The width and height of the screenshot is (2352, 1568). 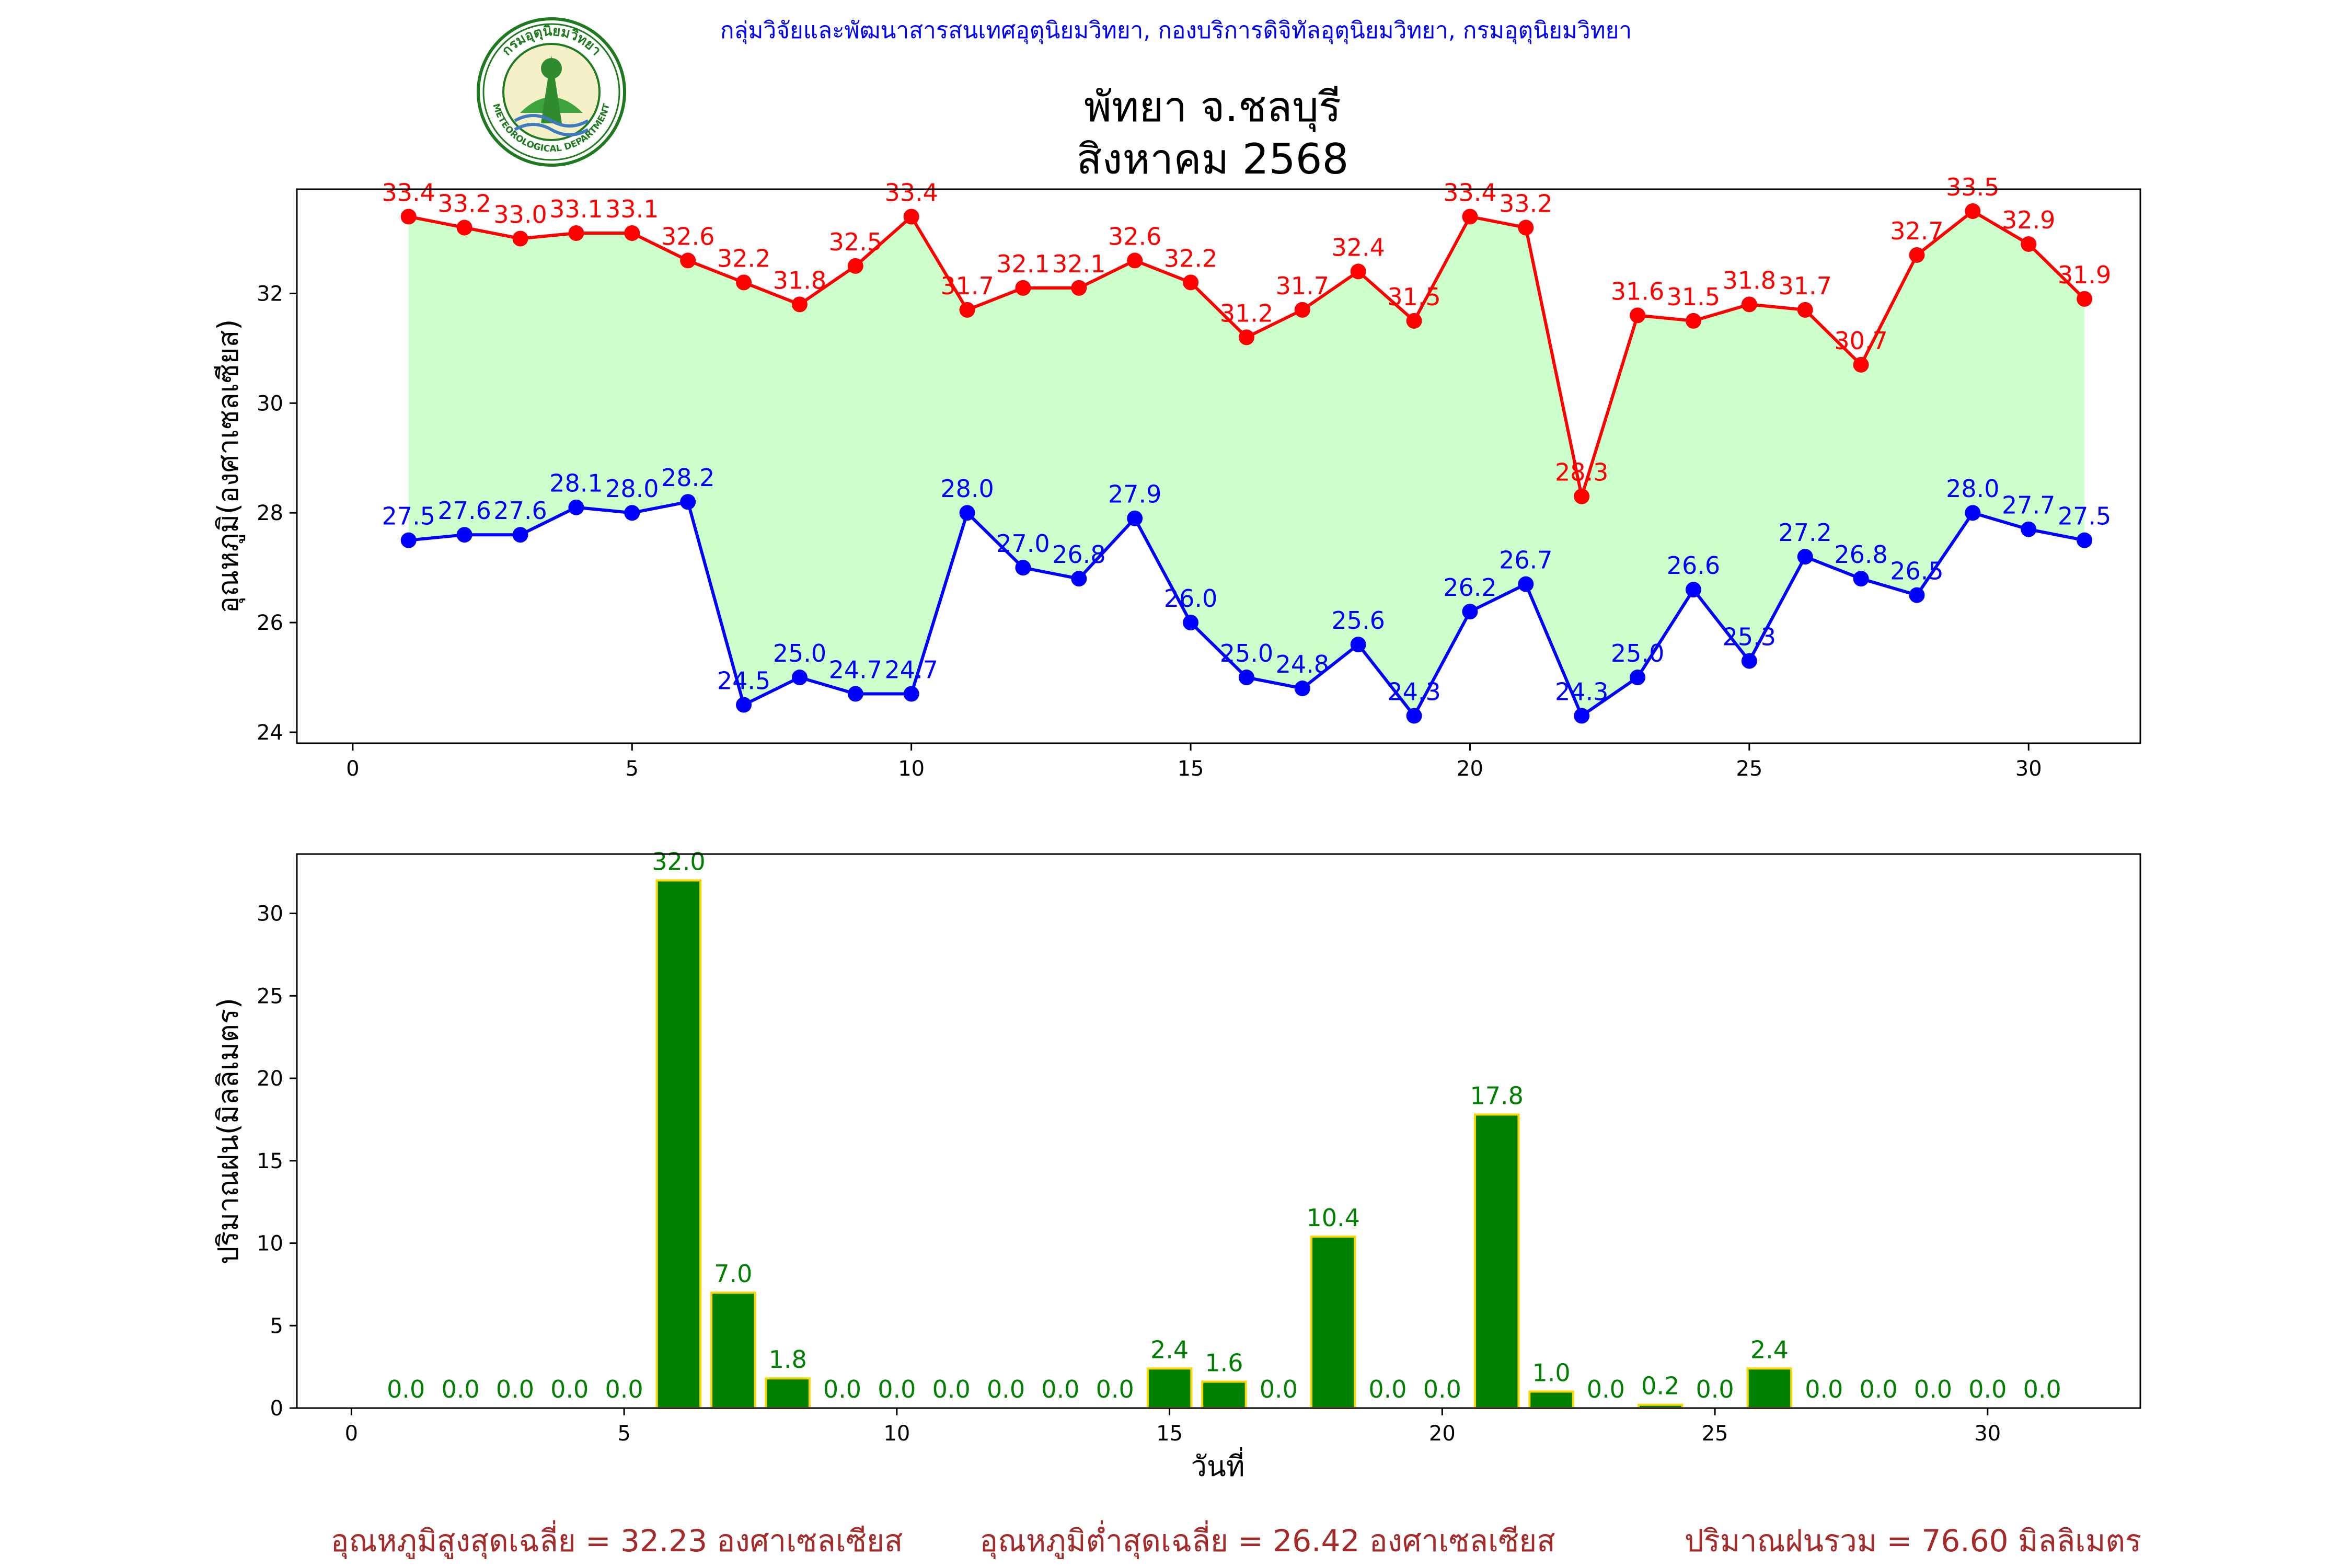 I want to click on temperature-y-axis-label: อุณหภูมิ(องศาเซลเซียส), so click(x=229, y=466).